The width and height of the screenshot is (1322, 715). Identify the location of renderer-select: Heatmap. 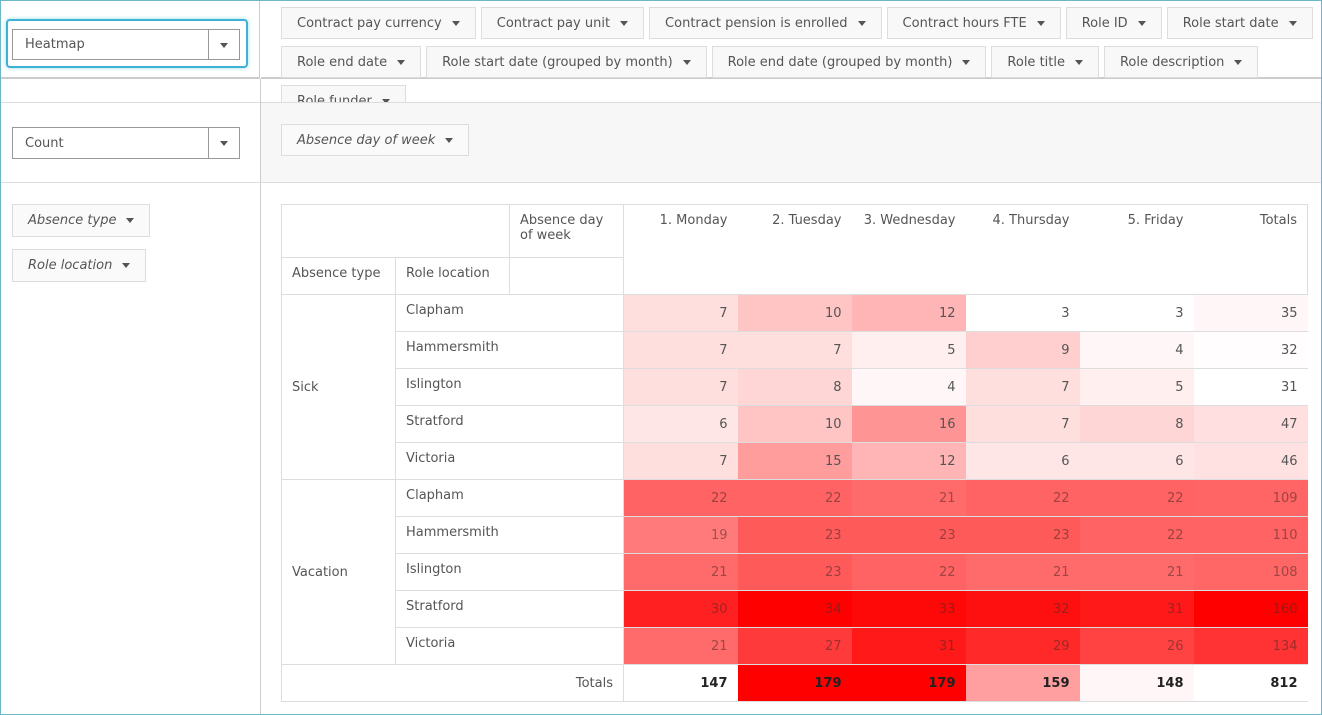
(126, 44).